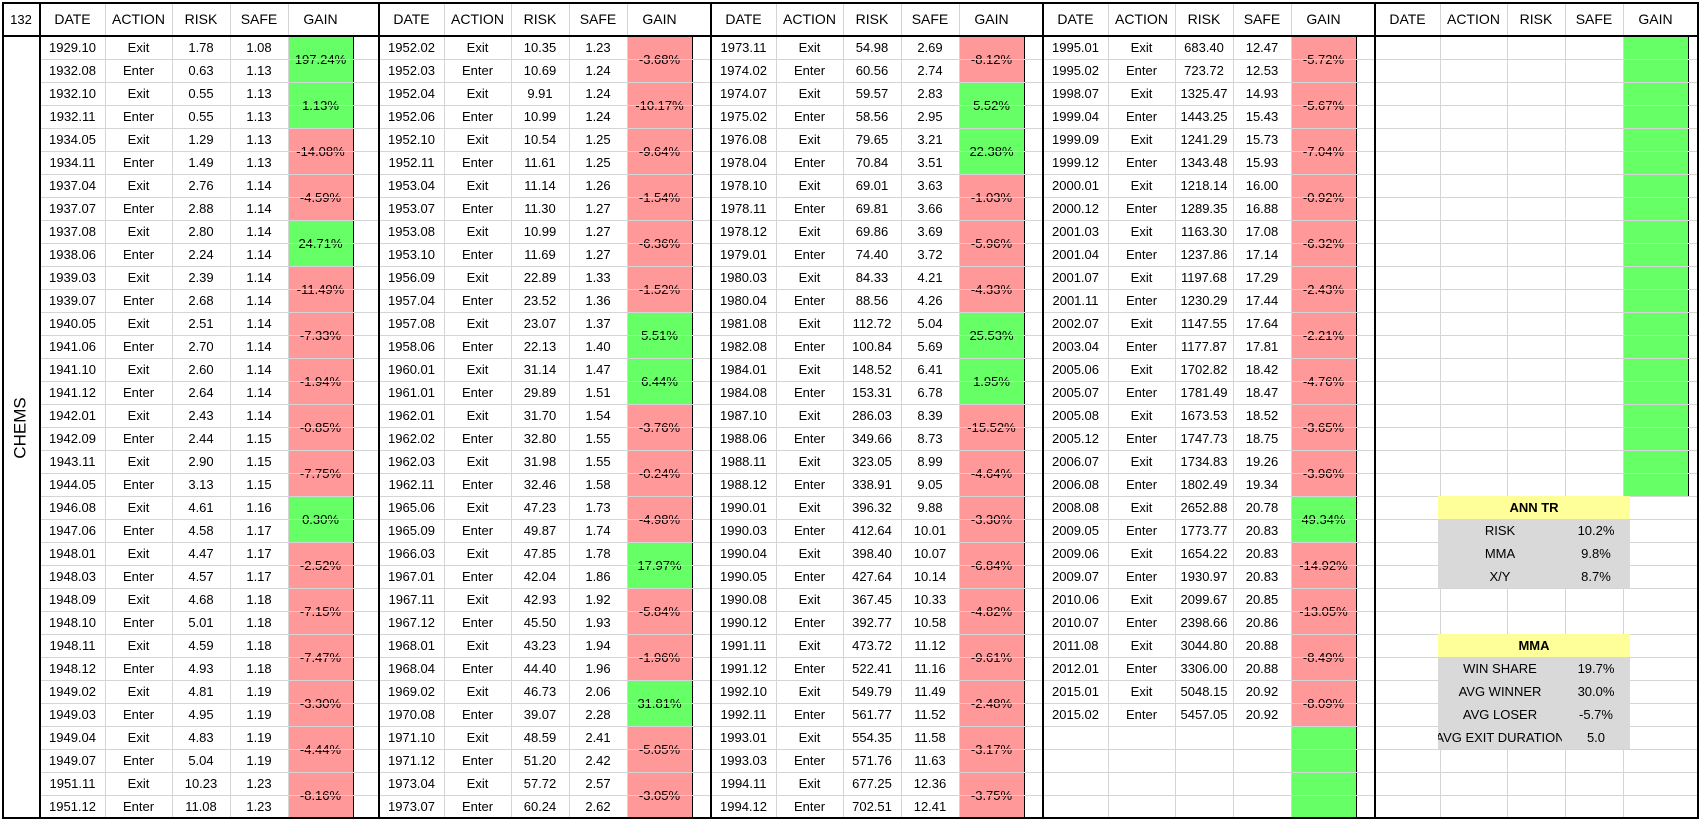 Image resolution: width=1702 pixels, height=822 pixels. What do you see at coordinates (1141, 760) in the screenshot?
I see `table-cell-action` at bounding box center [1141, 760].